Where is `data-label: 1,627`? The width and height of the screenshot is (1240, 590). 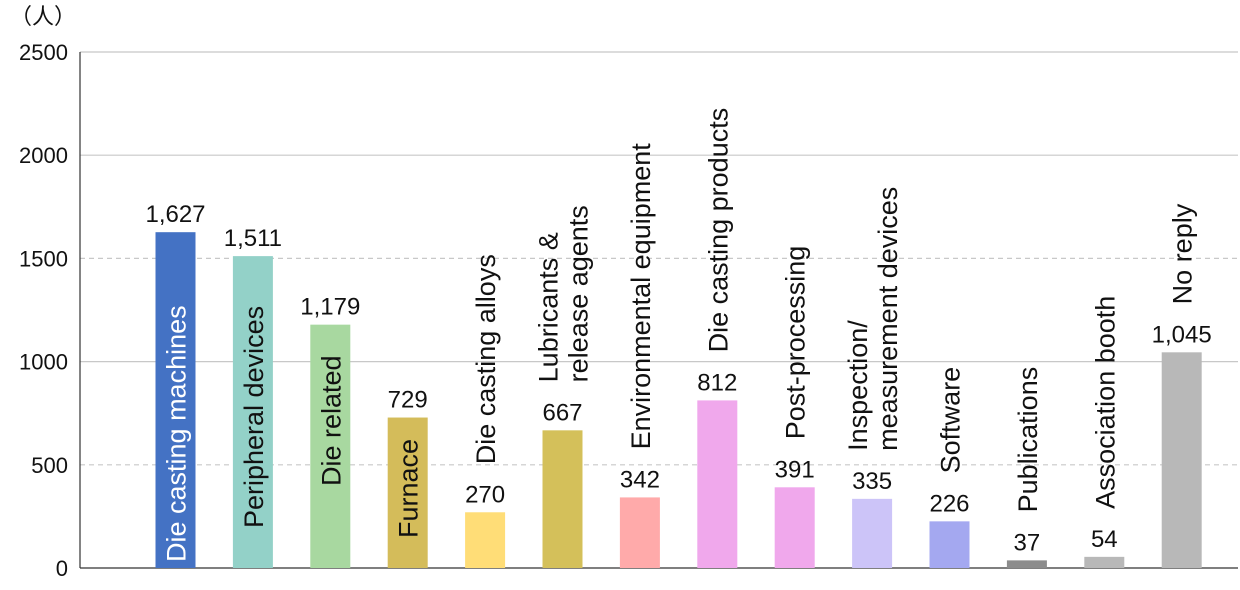
data-label: 1,627 is located at coordinates (175, 214).